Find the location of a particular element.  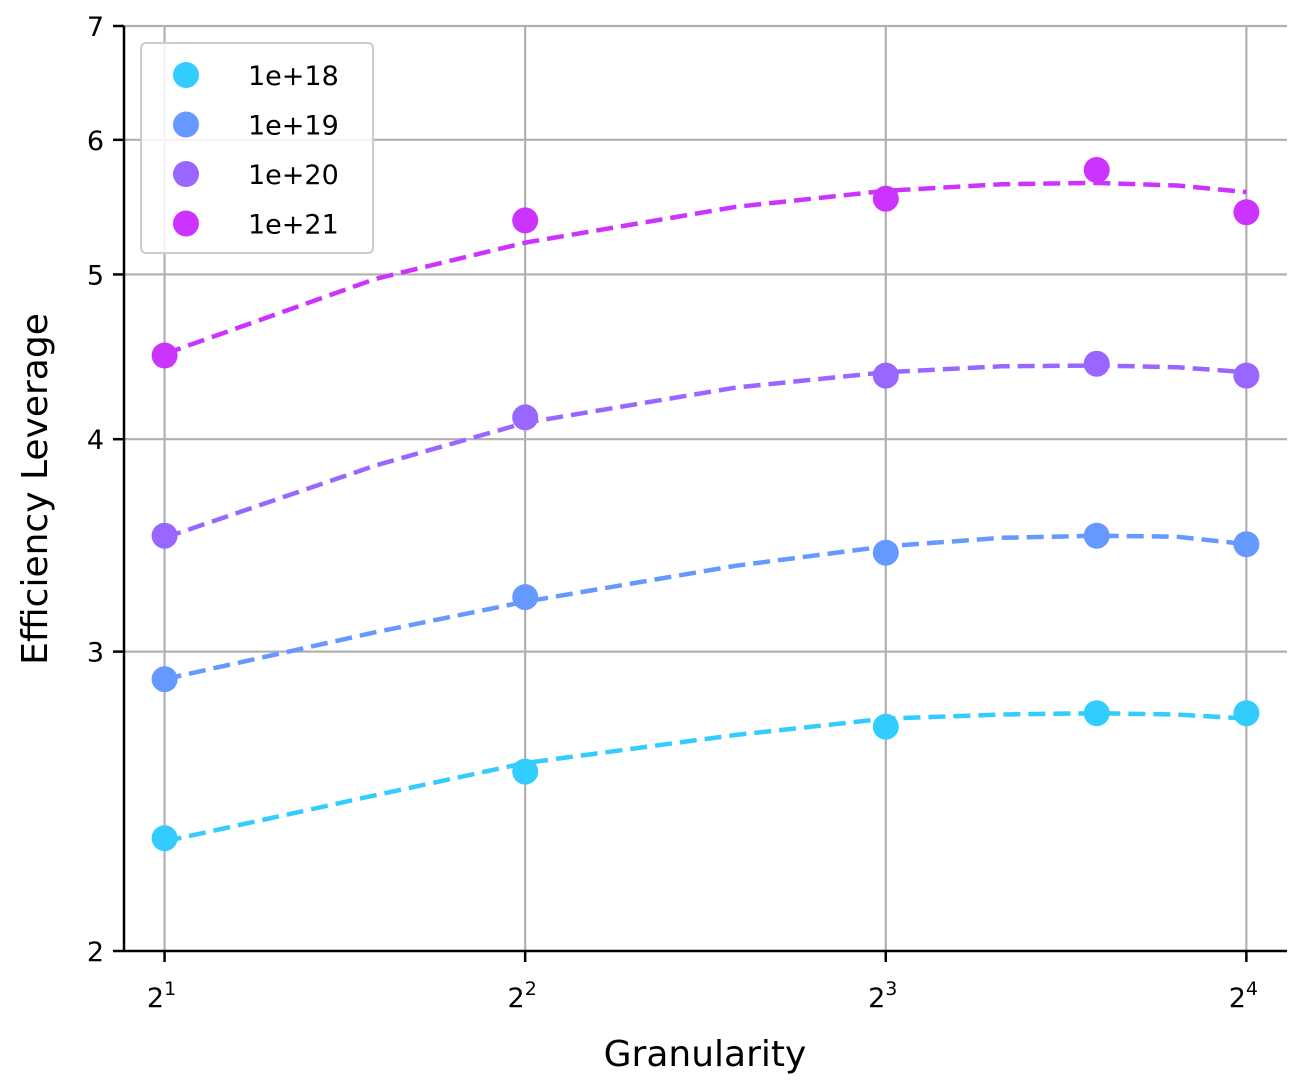

fit-curve-1e+21 is located at coordinates (705, 268).